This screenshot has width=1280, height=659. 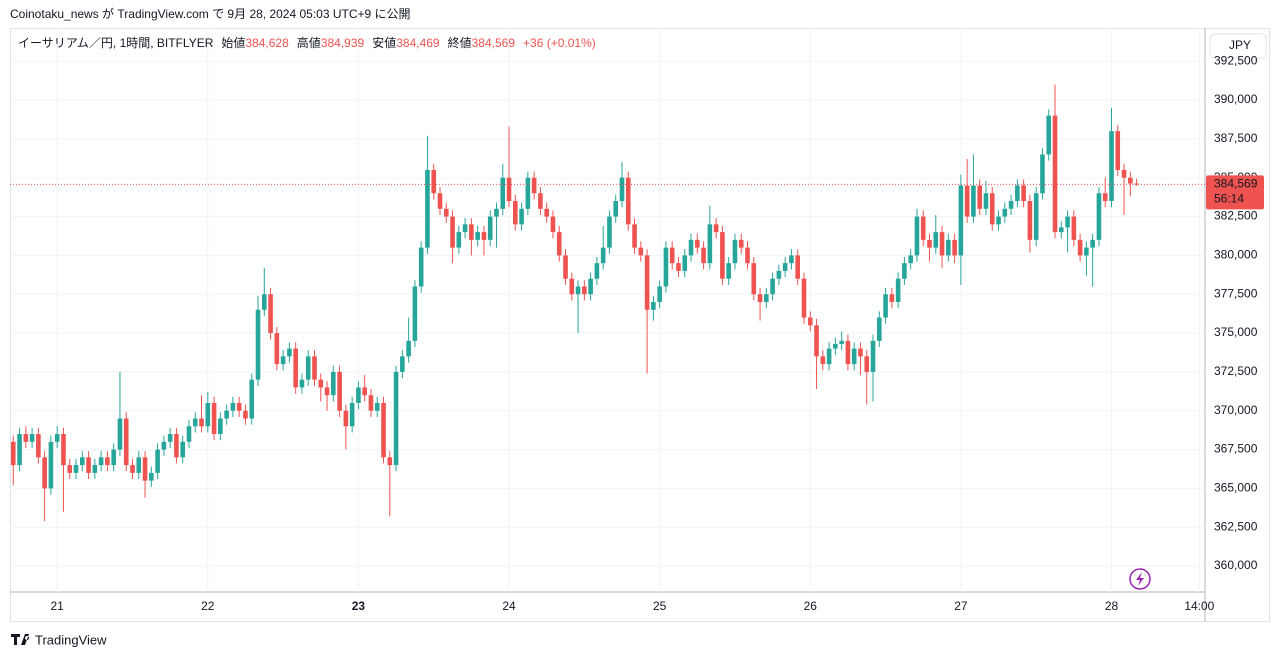 What do you see at coordinates (71, 639) in the screenshot?
I see `brand: TradingView` at bounding box center [71, 639].